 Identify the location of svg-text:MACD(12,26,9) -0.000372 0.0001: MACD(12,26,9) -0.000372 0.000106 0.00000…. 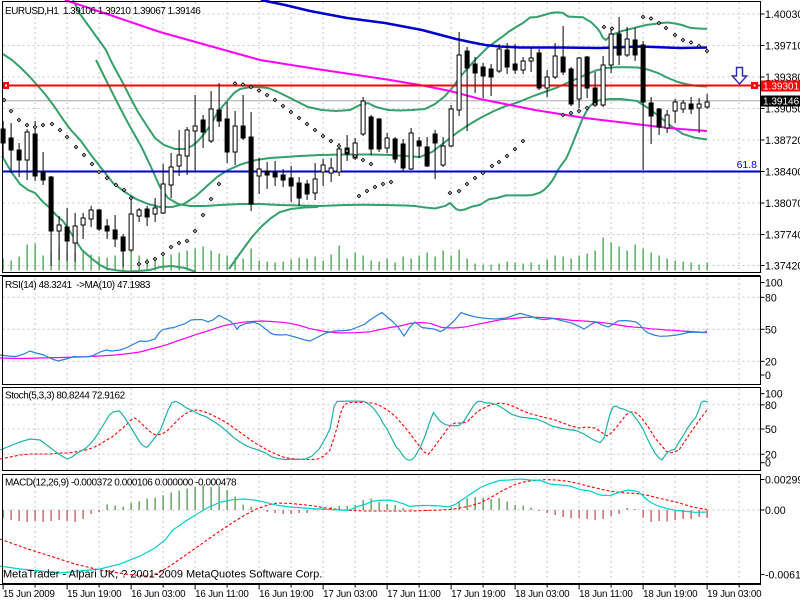
(121, 483).